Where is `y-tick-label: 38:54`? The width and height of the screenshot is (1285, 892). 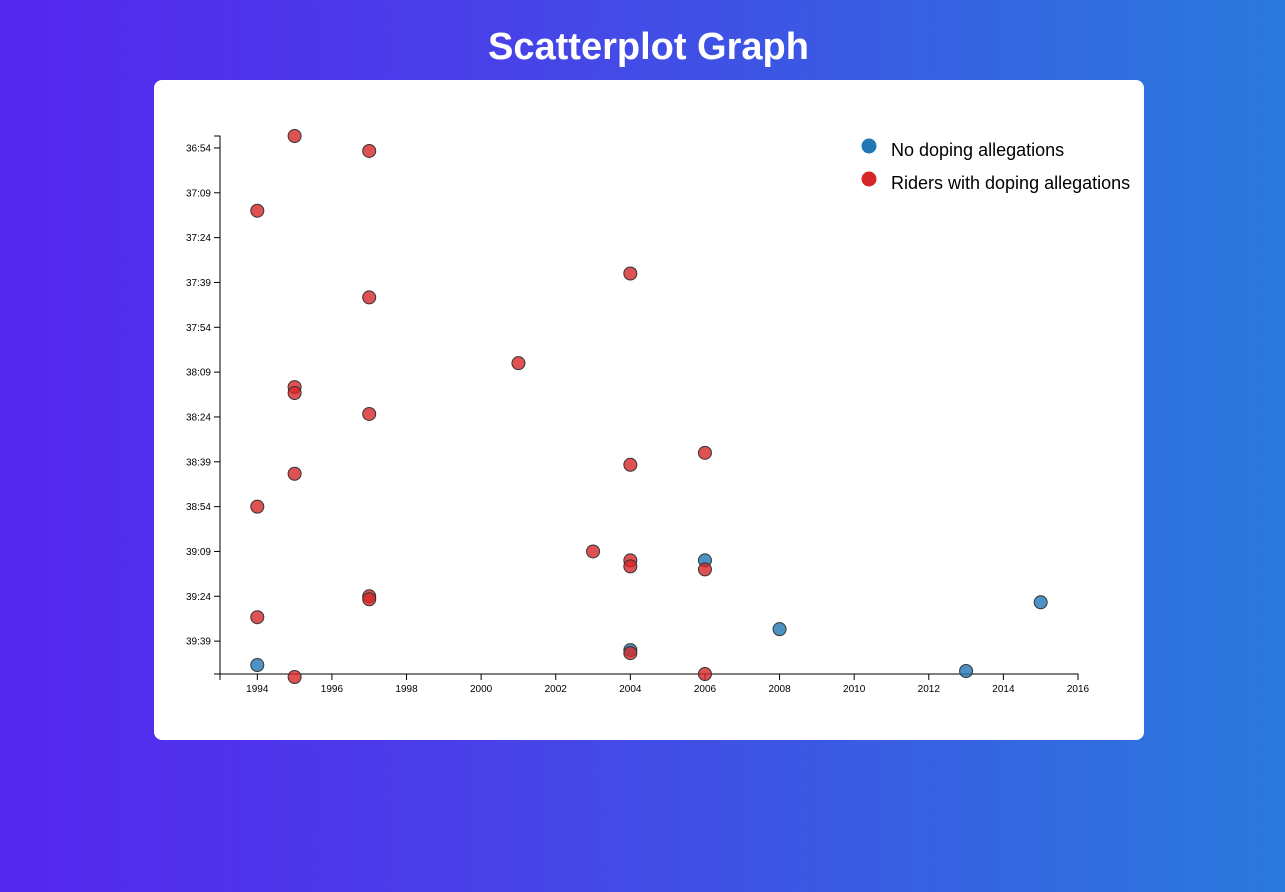
y-tick-label: 38:54 is located at coordinates (198, 507).